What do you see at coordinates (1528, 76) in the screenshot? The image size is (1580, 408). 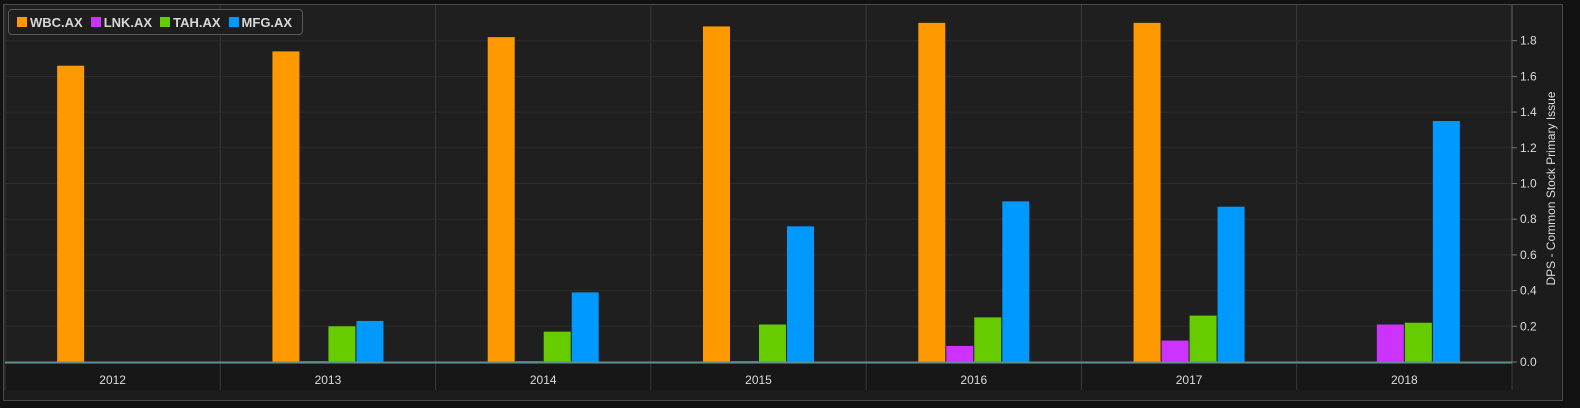 I see `y-tick-label: 1.6` at bounding box center [1528, 76].